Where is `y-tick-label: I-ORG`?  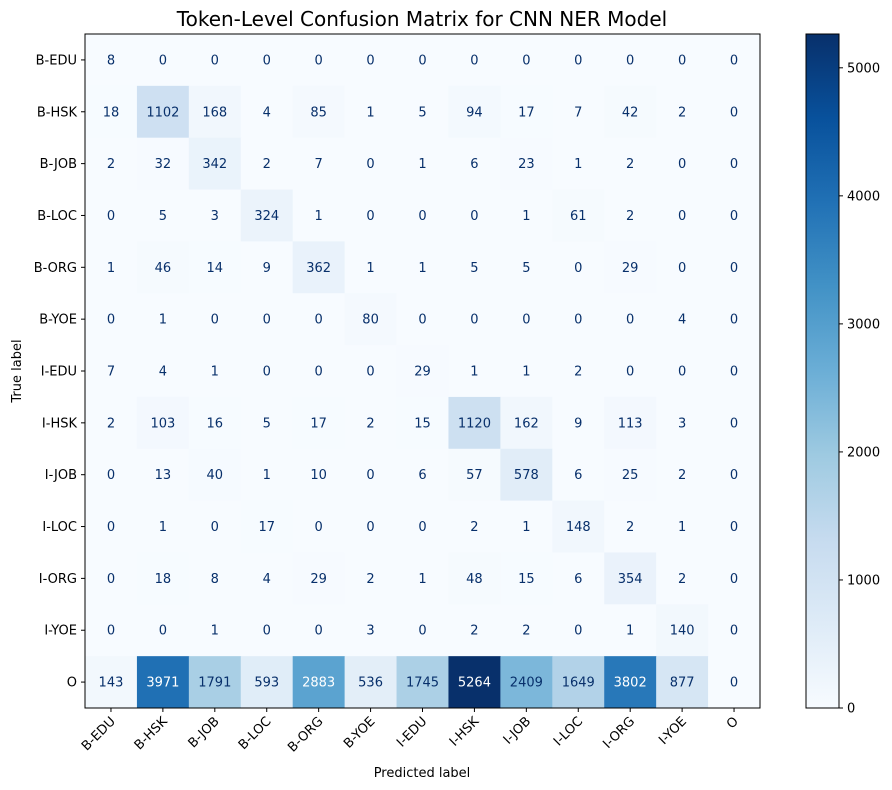
y-tick-label: I-ORG is located at coordinates (58, 579).